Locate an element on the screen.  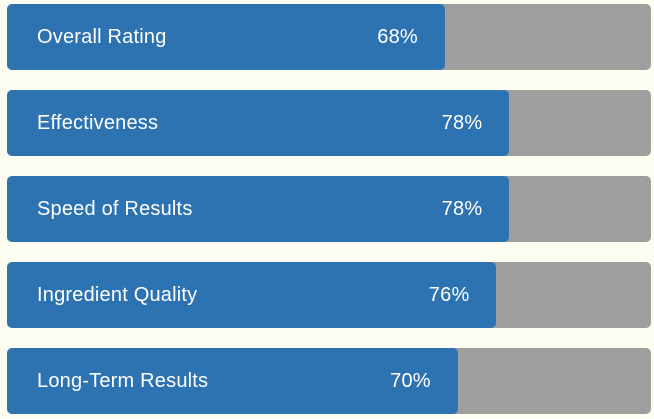
bar-value: 76% is located at coordinates (449, 294).